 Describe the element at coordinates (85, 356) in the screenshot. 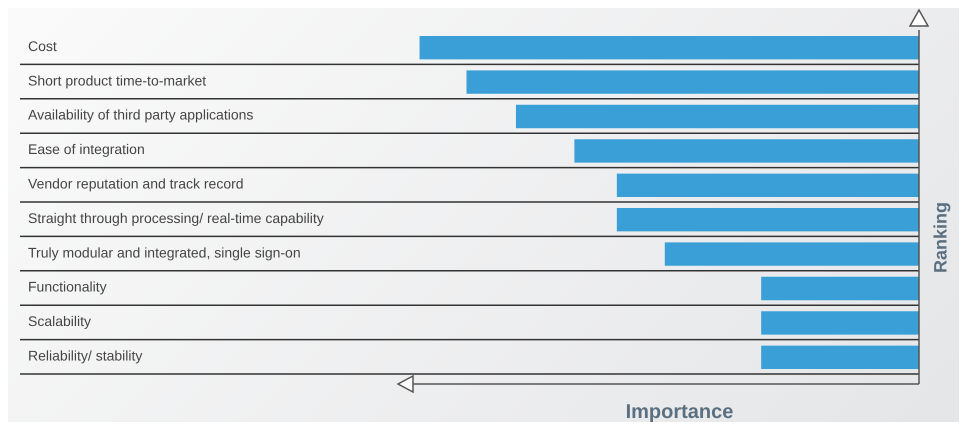

I see `y-tick-label: Reliability/ stability` at that location.